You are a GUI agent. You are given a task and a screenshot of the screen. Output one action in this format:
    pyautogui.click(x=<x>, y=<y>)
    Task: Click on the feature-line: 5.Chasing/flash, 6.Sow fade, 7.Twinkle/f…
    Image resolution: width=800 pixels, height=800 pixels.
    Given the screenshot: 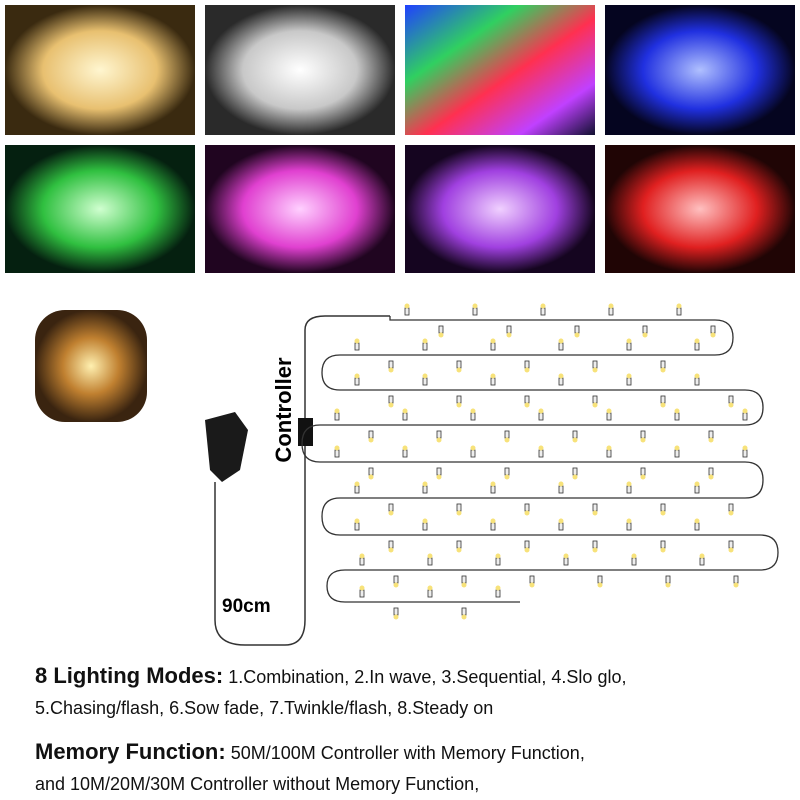 What is the action you would take?
    pyautogui.click(x=264, y=708)
    